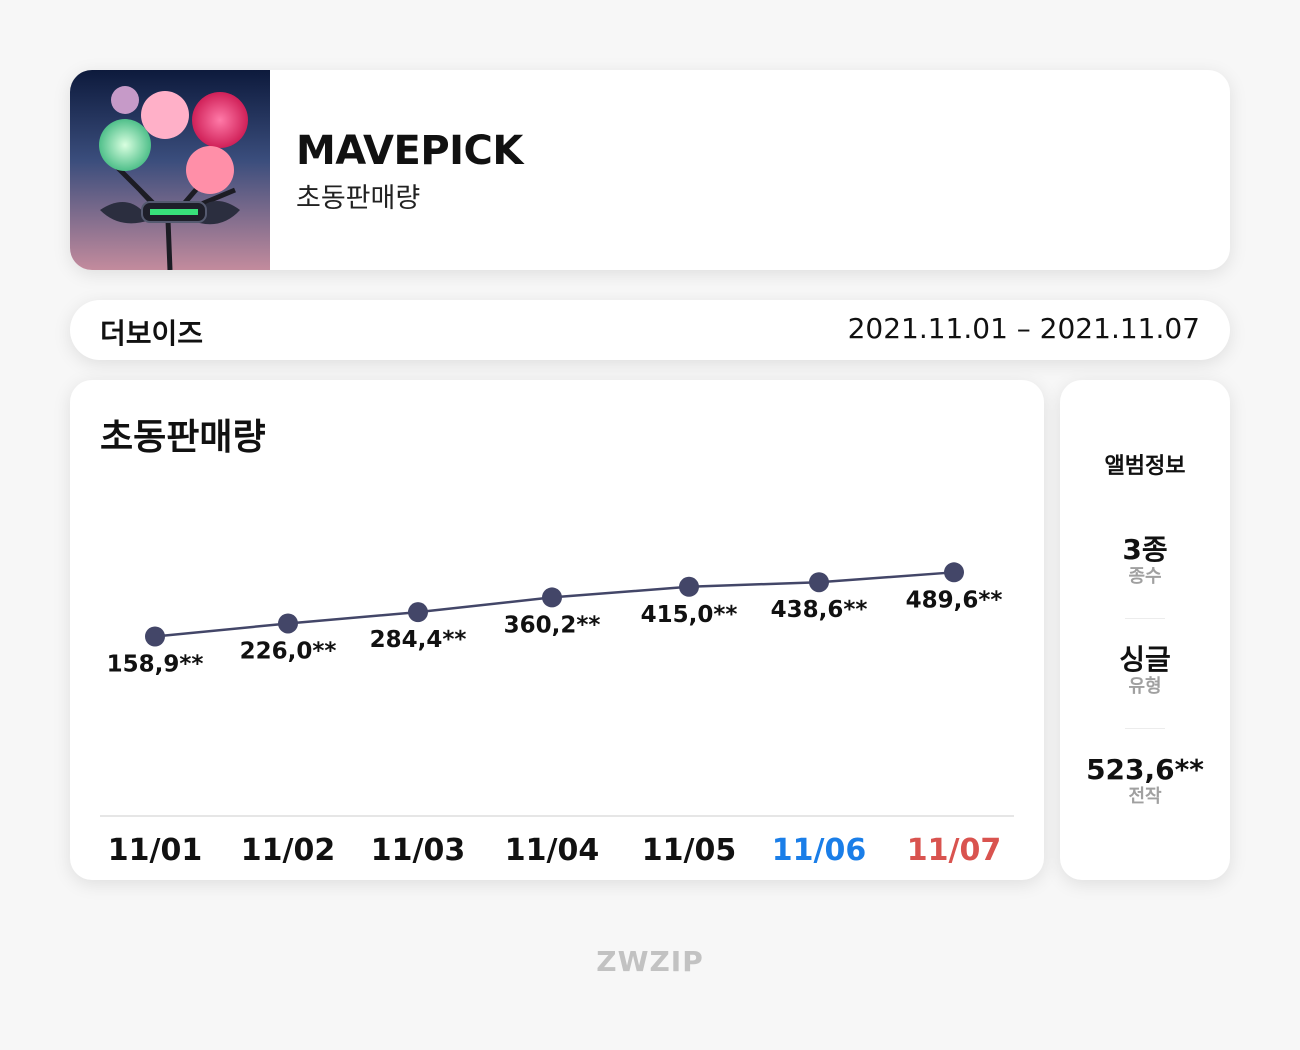 This screenshot has width=1300, height=1050. What do you see at coordinates (1145, 659) in the screenshot?
I see `stat-type-value: 싱글` at bounding box center [1145, 659].